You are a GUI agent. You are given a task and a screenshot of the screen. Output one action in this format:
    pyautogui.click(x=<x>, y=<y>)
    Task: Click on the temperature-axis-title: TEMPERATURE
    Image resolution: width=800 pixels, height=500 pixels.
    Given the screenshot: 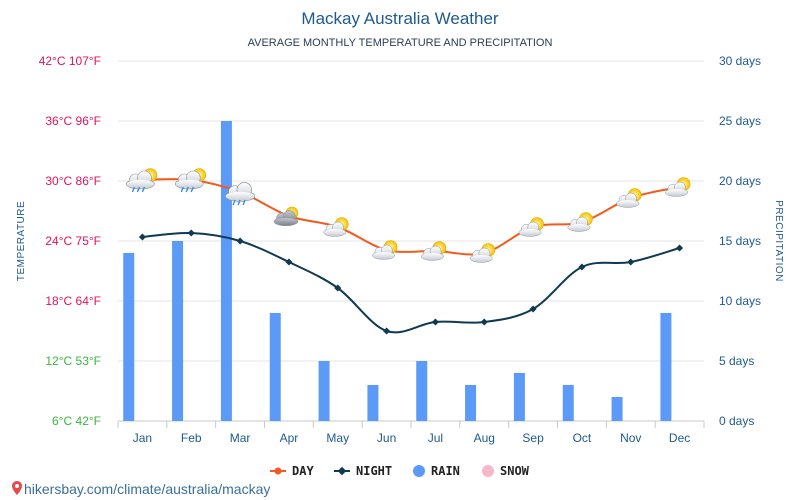 What is the action you would take?
    pyautogui.click(x=21, y=241)
    